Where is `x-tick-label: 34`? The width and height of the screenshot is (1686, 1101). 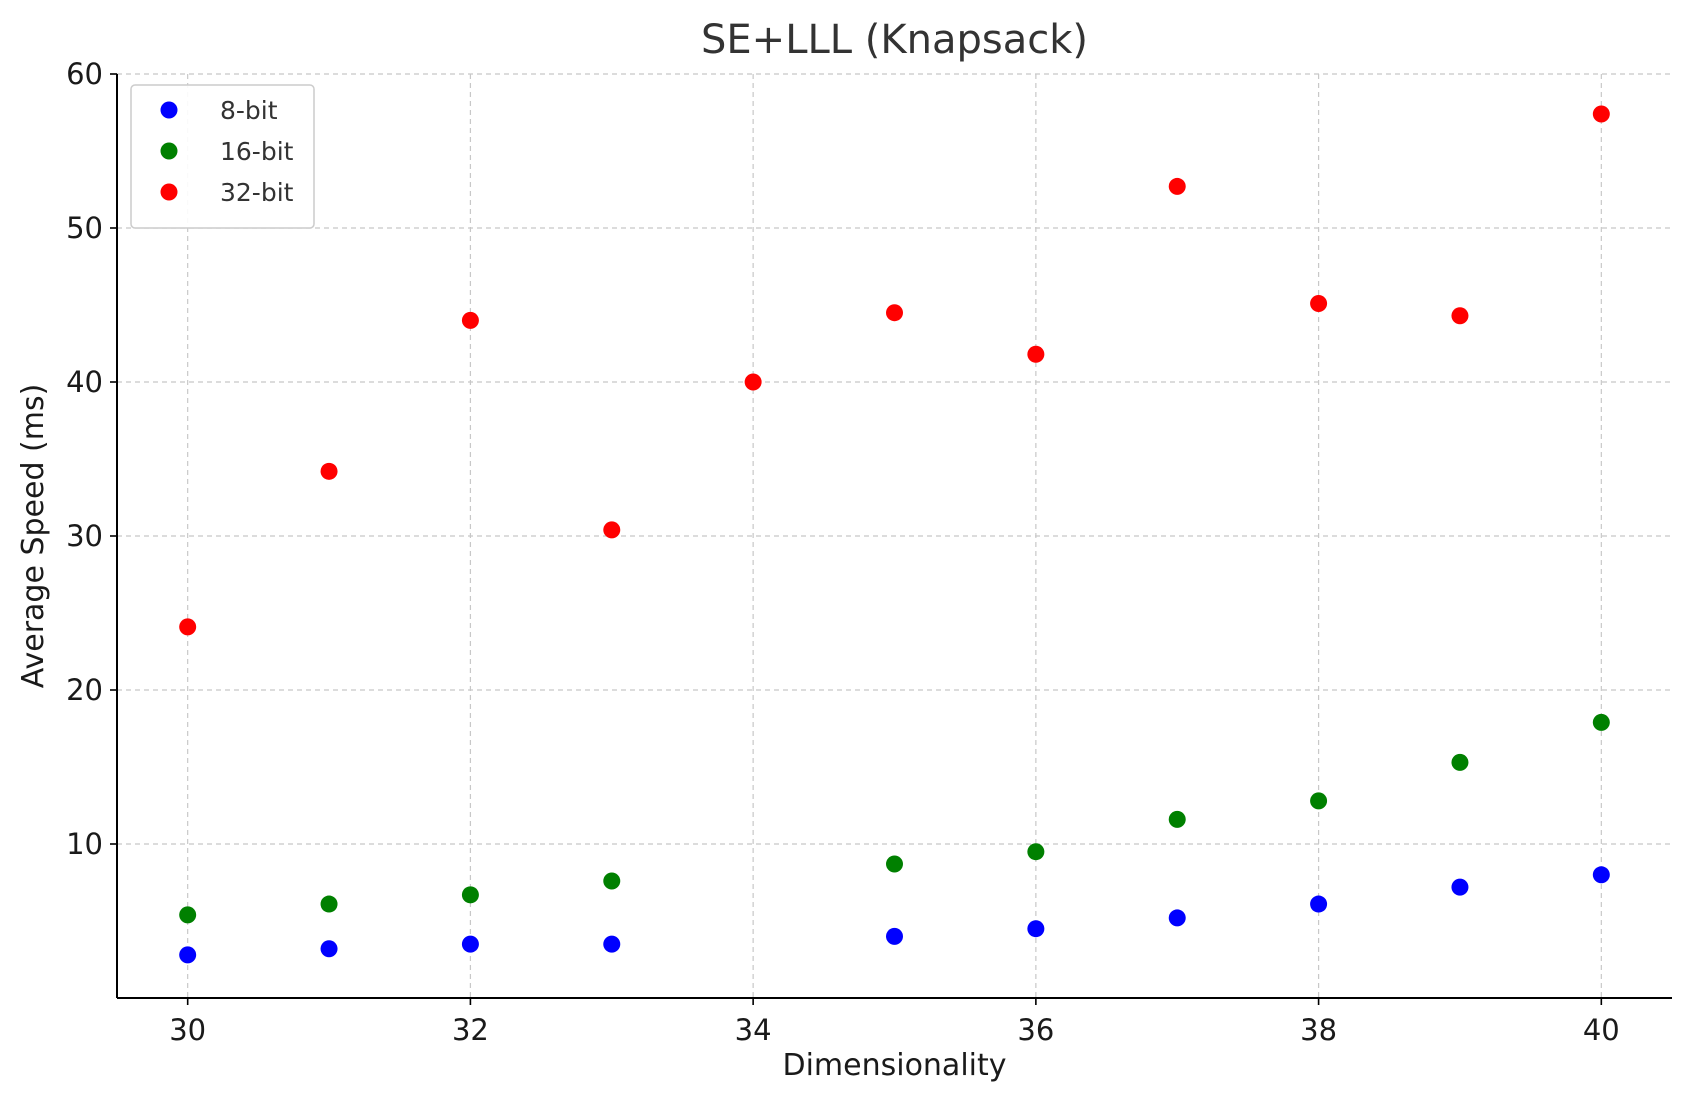
x-tick-label: 34 is located at coordinates (753, 1030).